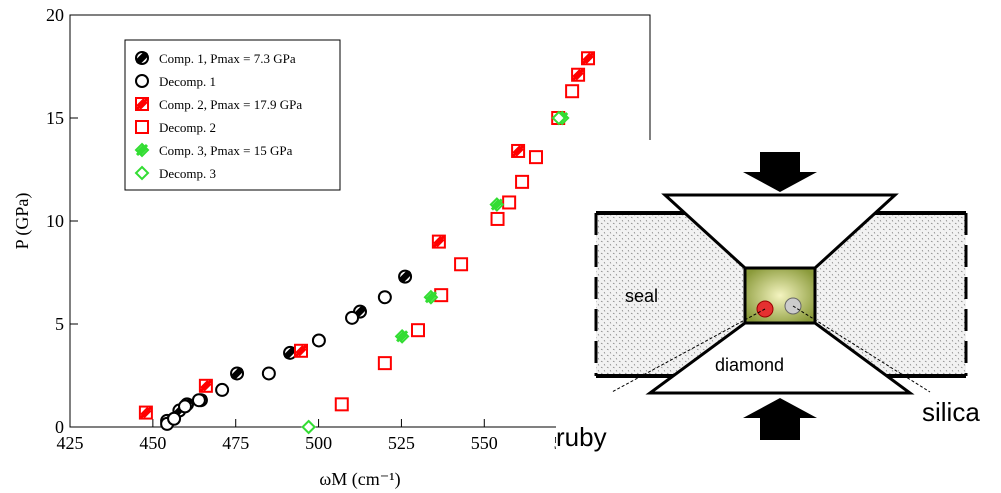 This screenshot has width=1001, height=493. What do you see at coordinates (22, 221) in the screenshot?
I see `y-axis-label: P (GPa)` at bounding box center [22, 221].